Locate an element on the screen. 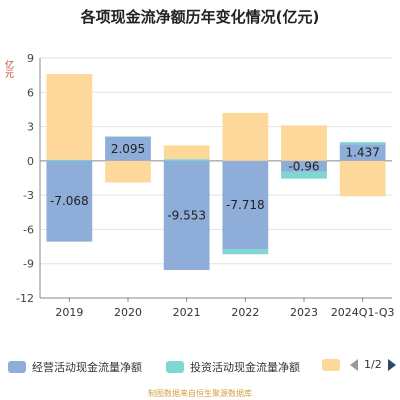 Image resolution: width=400 pixels, height=400 pixels. chart-title: 各项现金流净额历年变化情况(亿元) is located at coordinates (200, 17).